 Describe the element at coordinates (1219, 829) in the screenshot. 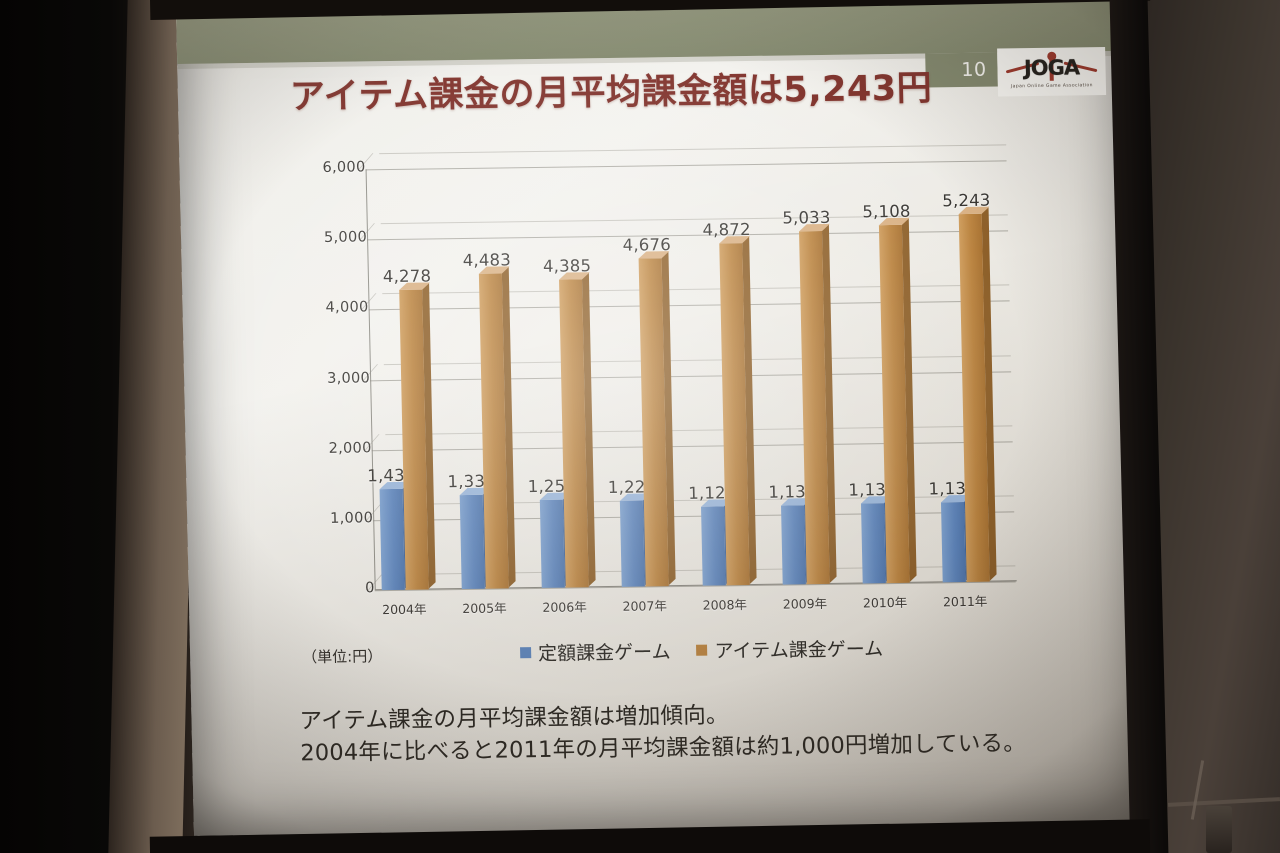

I see `equipment-stand` at that location.